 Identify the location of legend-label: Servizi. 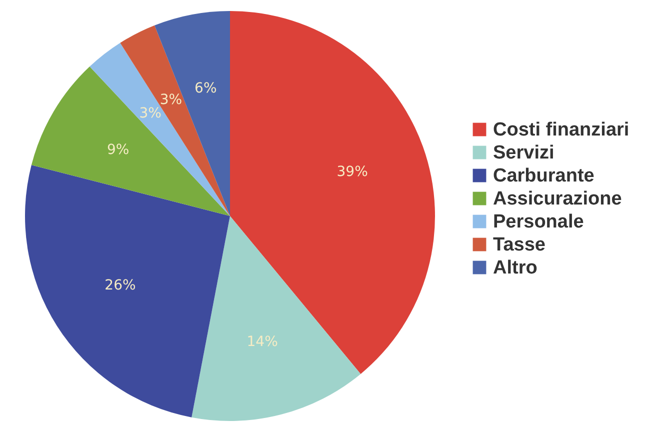
(523, 153).